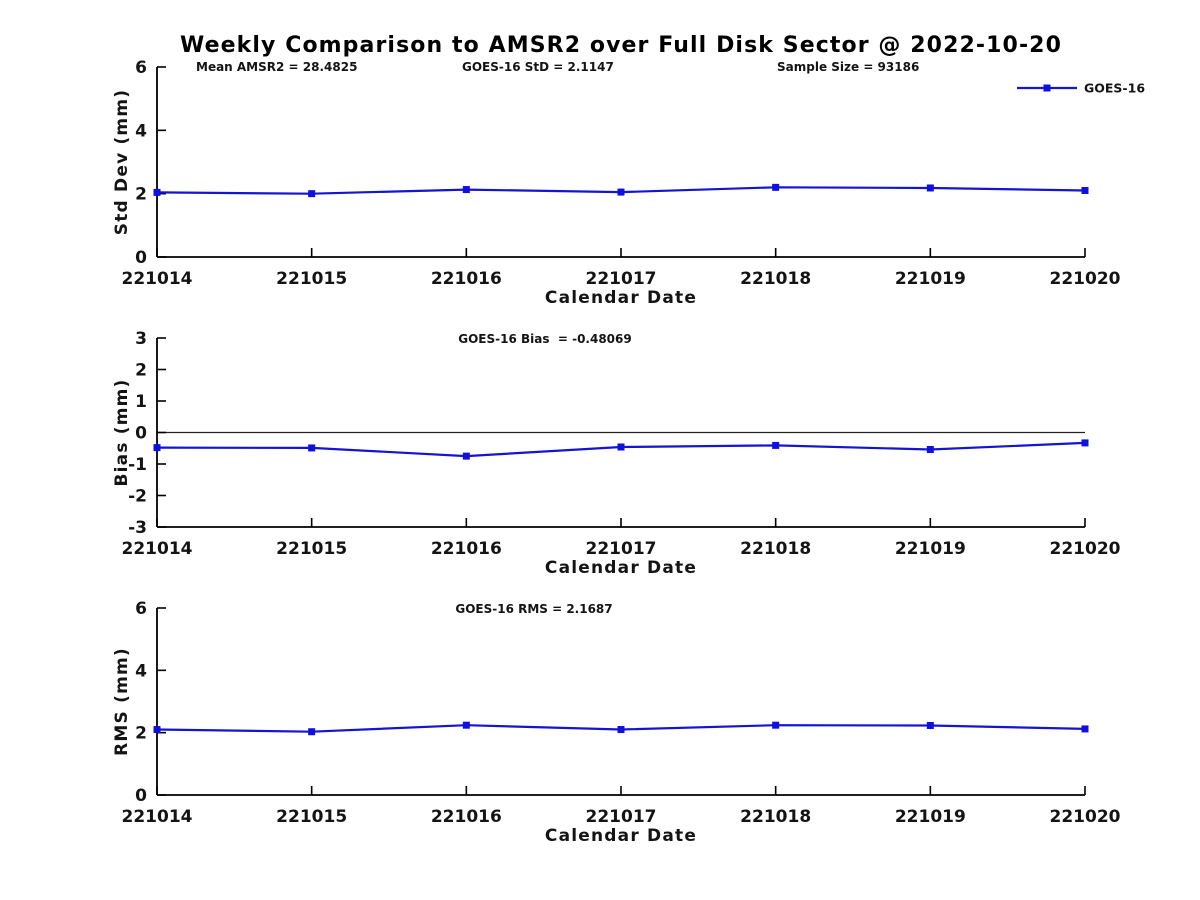 This screenshot has height=900, width=1200. I want to click on y-axis-label: Bias (mm), so click(122, 432).